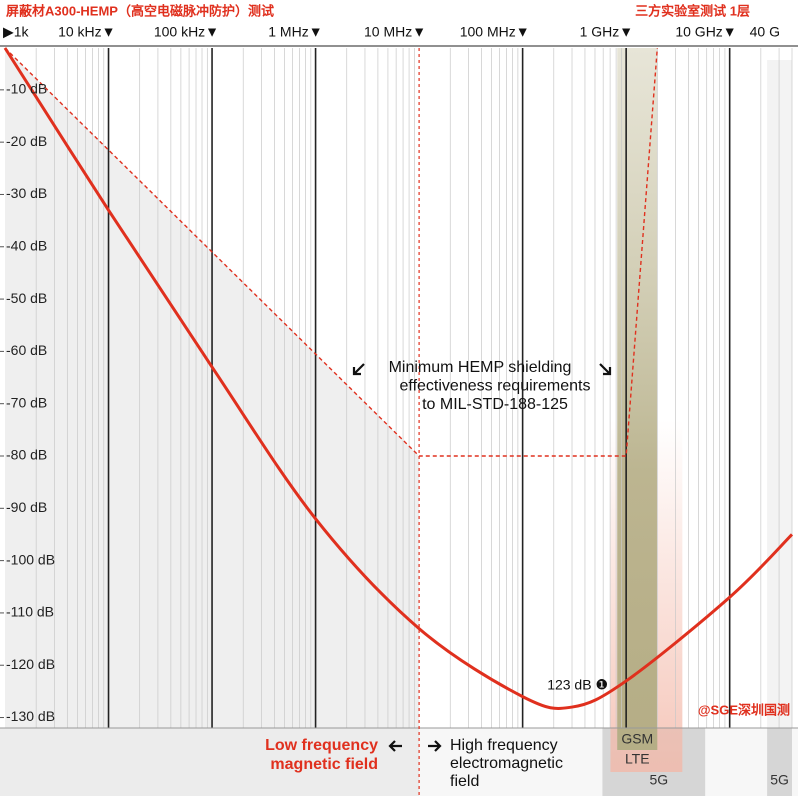  I want to click on x-tick-label: 100 kHz▼, so click(186, 32).